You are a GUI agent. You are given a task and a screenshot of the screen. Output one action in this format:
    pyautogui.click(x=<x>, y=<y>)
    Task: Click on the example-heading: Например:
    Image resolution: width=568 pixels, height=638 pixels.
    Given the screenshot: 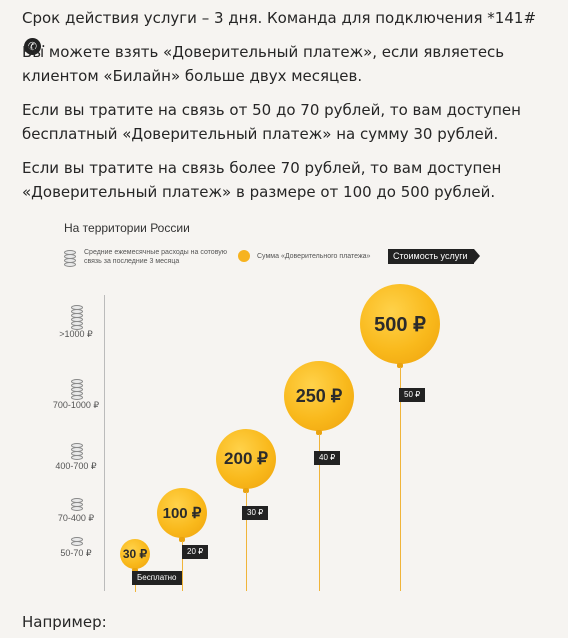 What is the action you would take?
    pyautogui.click(x=64, y=622)
    